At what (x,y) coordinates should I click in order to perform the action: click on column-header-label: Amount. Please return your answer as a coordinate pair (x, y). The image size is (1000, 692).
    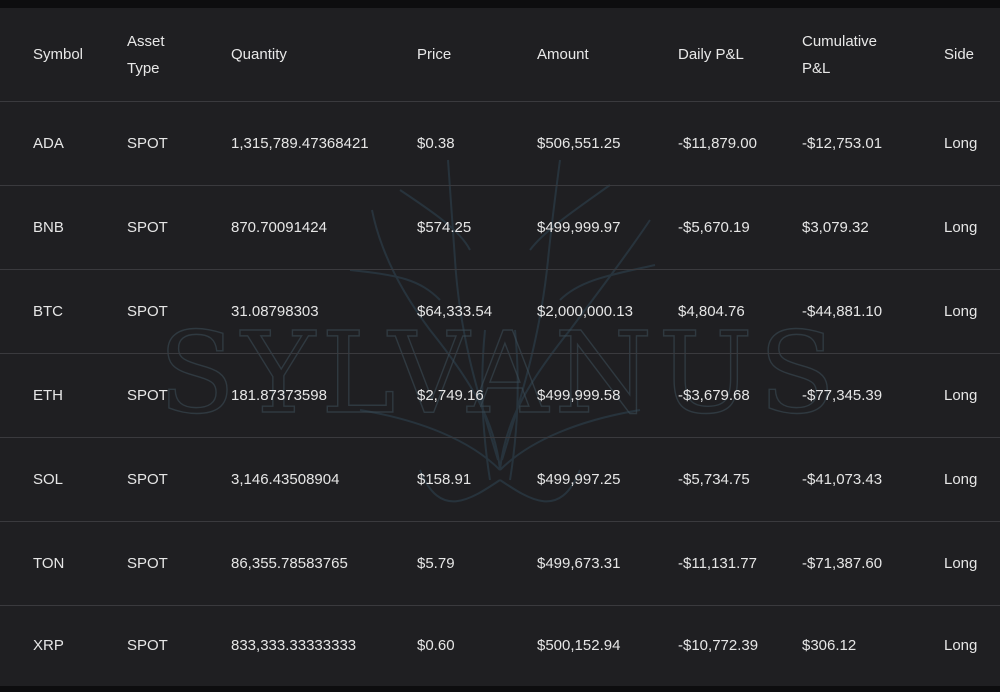
    Looking at the image, I should click on (563, 54).